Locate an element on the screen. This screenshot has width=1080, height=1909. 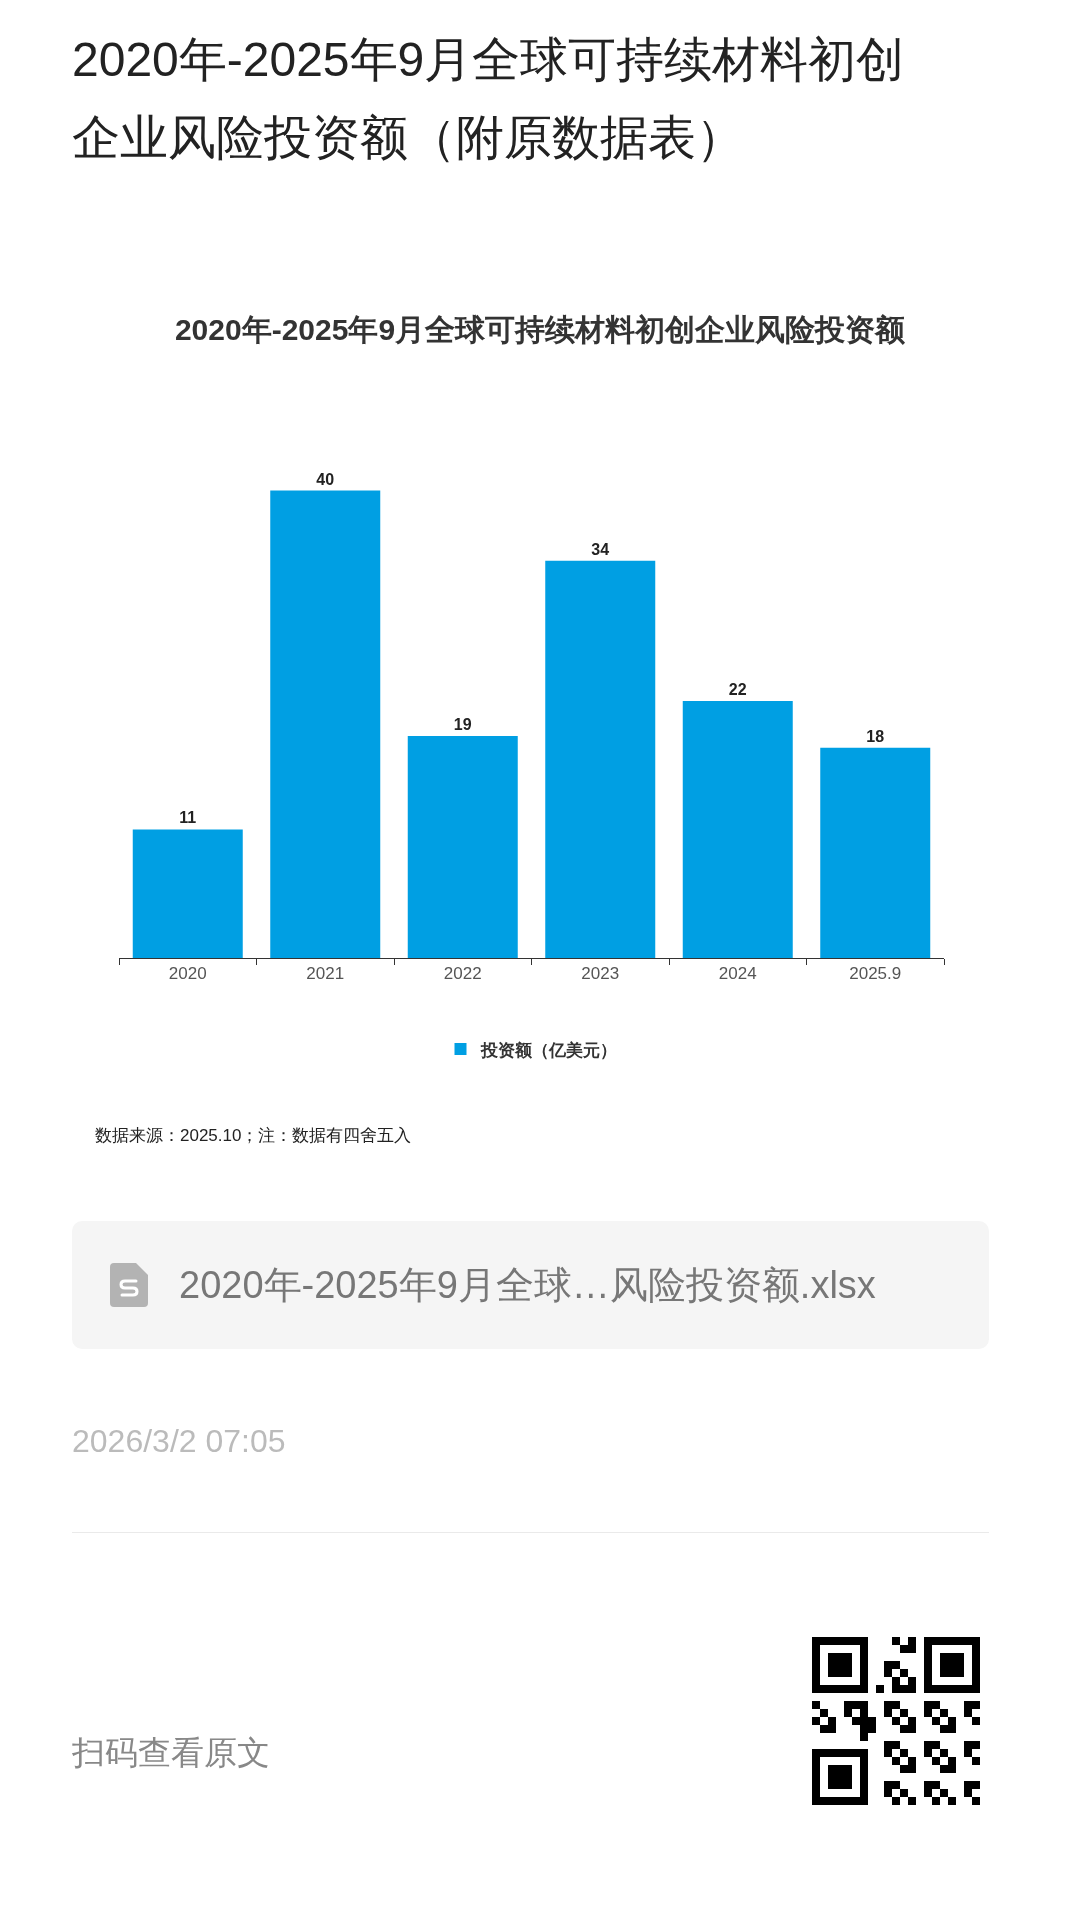
data-label: 22 is located at coordinates (737, 689).